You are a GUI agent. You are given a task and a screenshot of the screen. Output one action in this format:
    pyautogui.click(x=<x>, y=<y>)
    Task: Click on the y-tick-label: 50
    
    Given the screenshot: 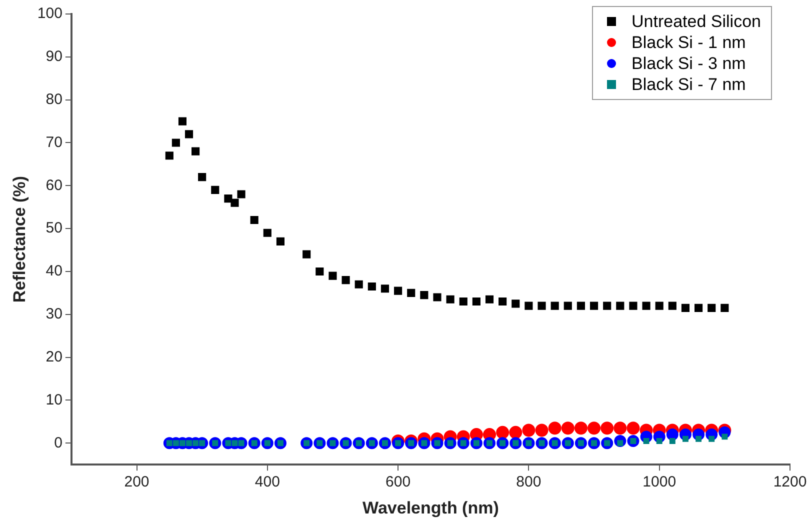 What is the action you would take?
    pyautogui.click(x=54, y=228)
    